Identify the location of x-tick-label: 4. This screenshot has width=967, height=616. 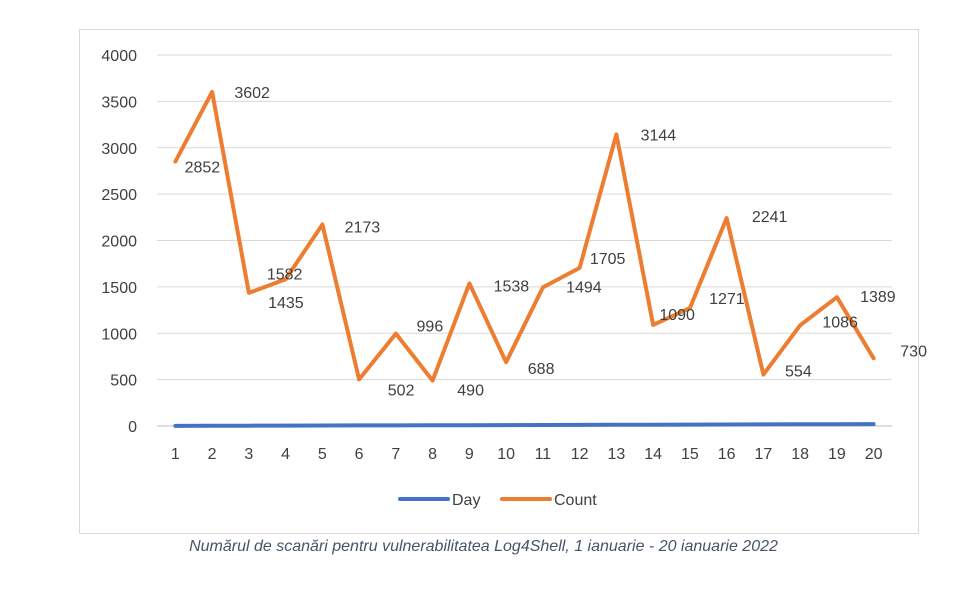
(285, 454).